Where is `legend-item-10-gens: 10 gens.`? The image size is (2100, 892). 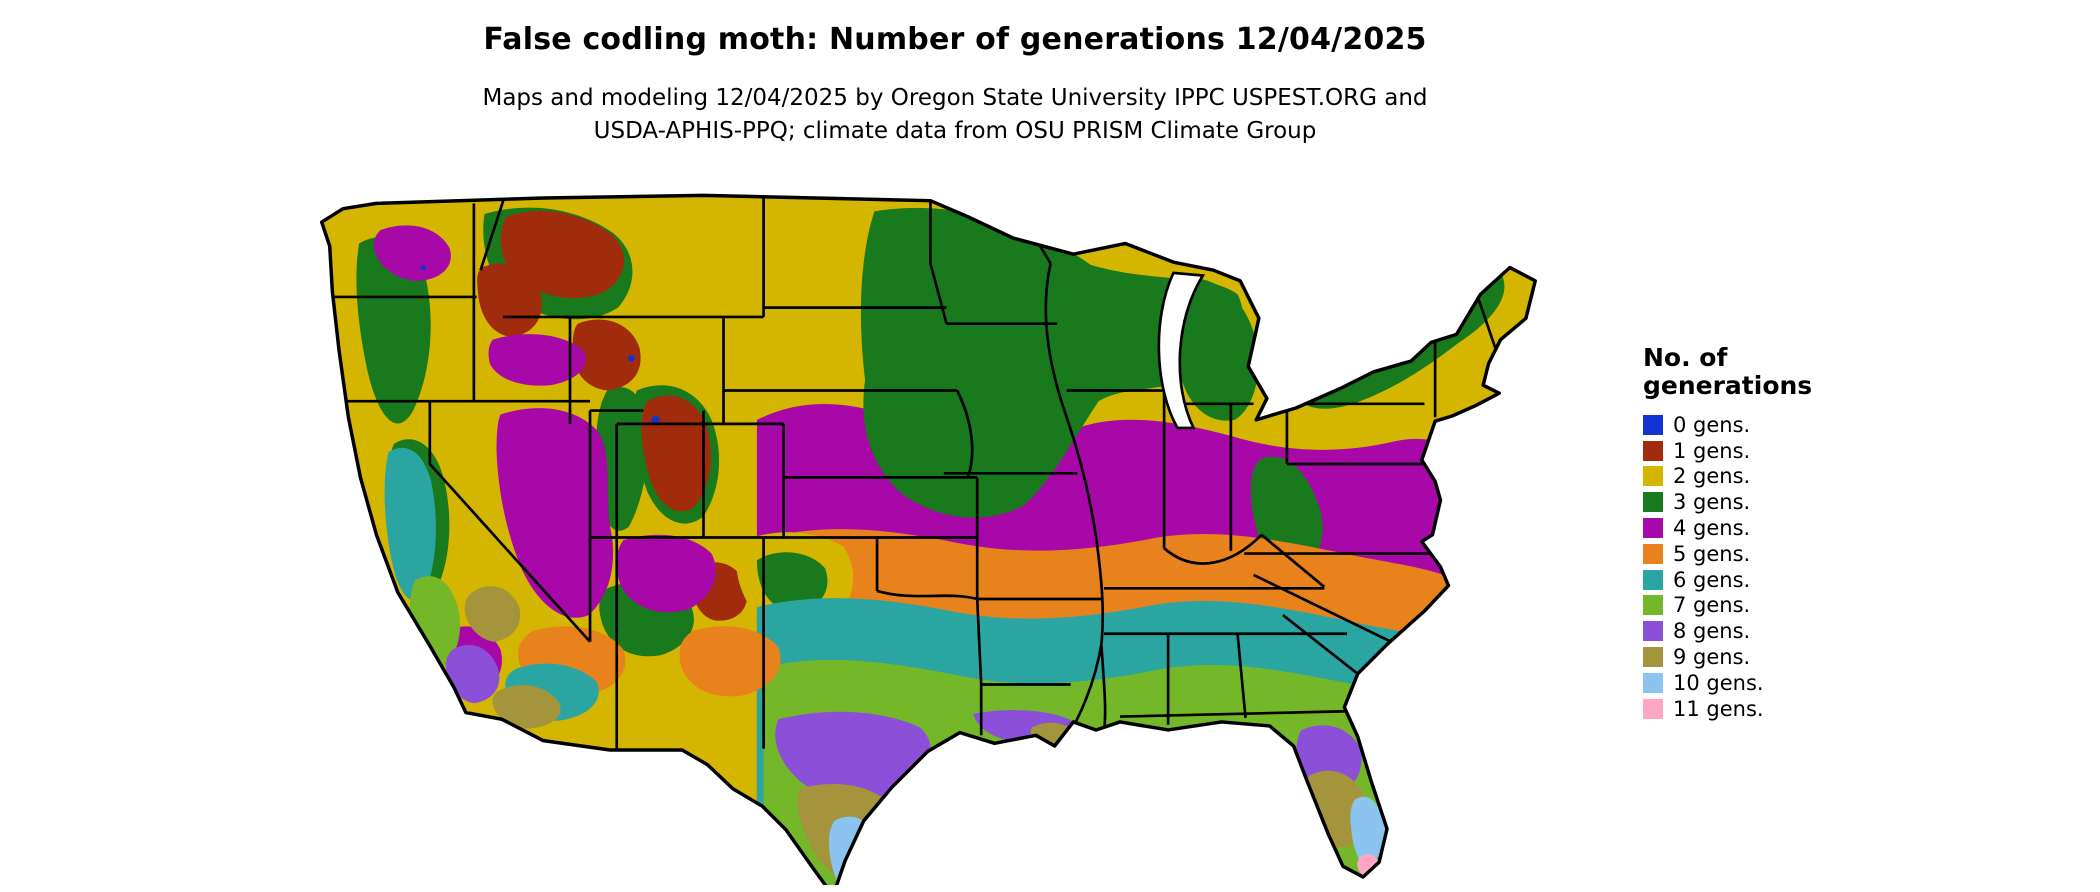 legend-item-10-gens: 10 gens. is located at coordinates (1753, 683).